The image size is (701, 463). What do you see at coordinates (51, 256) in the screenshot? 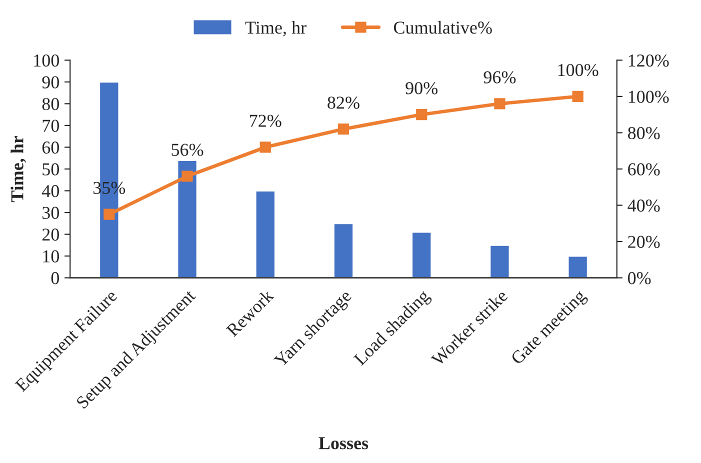
I see `y-tick-label: 10` at bounding box center [51, 256].